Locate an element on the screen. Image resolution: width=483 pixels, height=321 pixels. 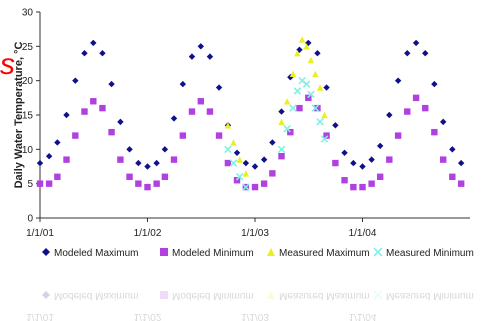
reflection-tick-label: 1/1/04 is located at coordinates (363, 316).